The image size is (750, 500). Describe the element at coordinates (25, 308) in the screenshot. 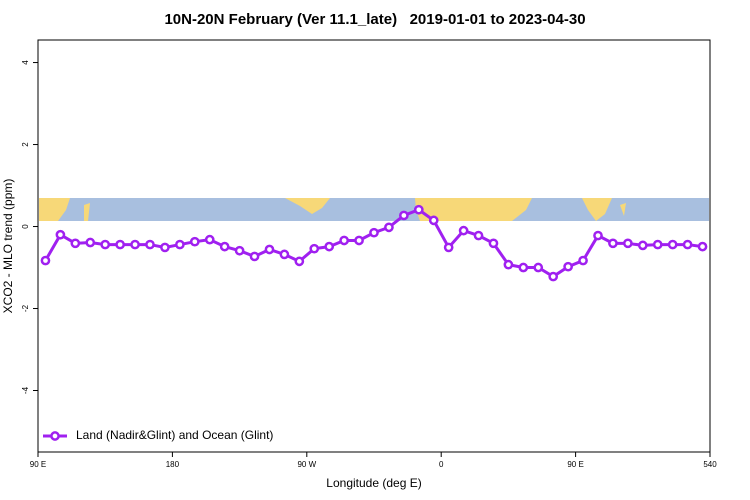

I see `y-tick-label: -2` at that location.